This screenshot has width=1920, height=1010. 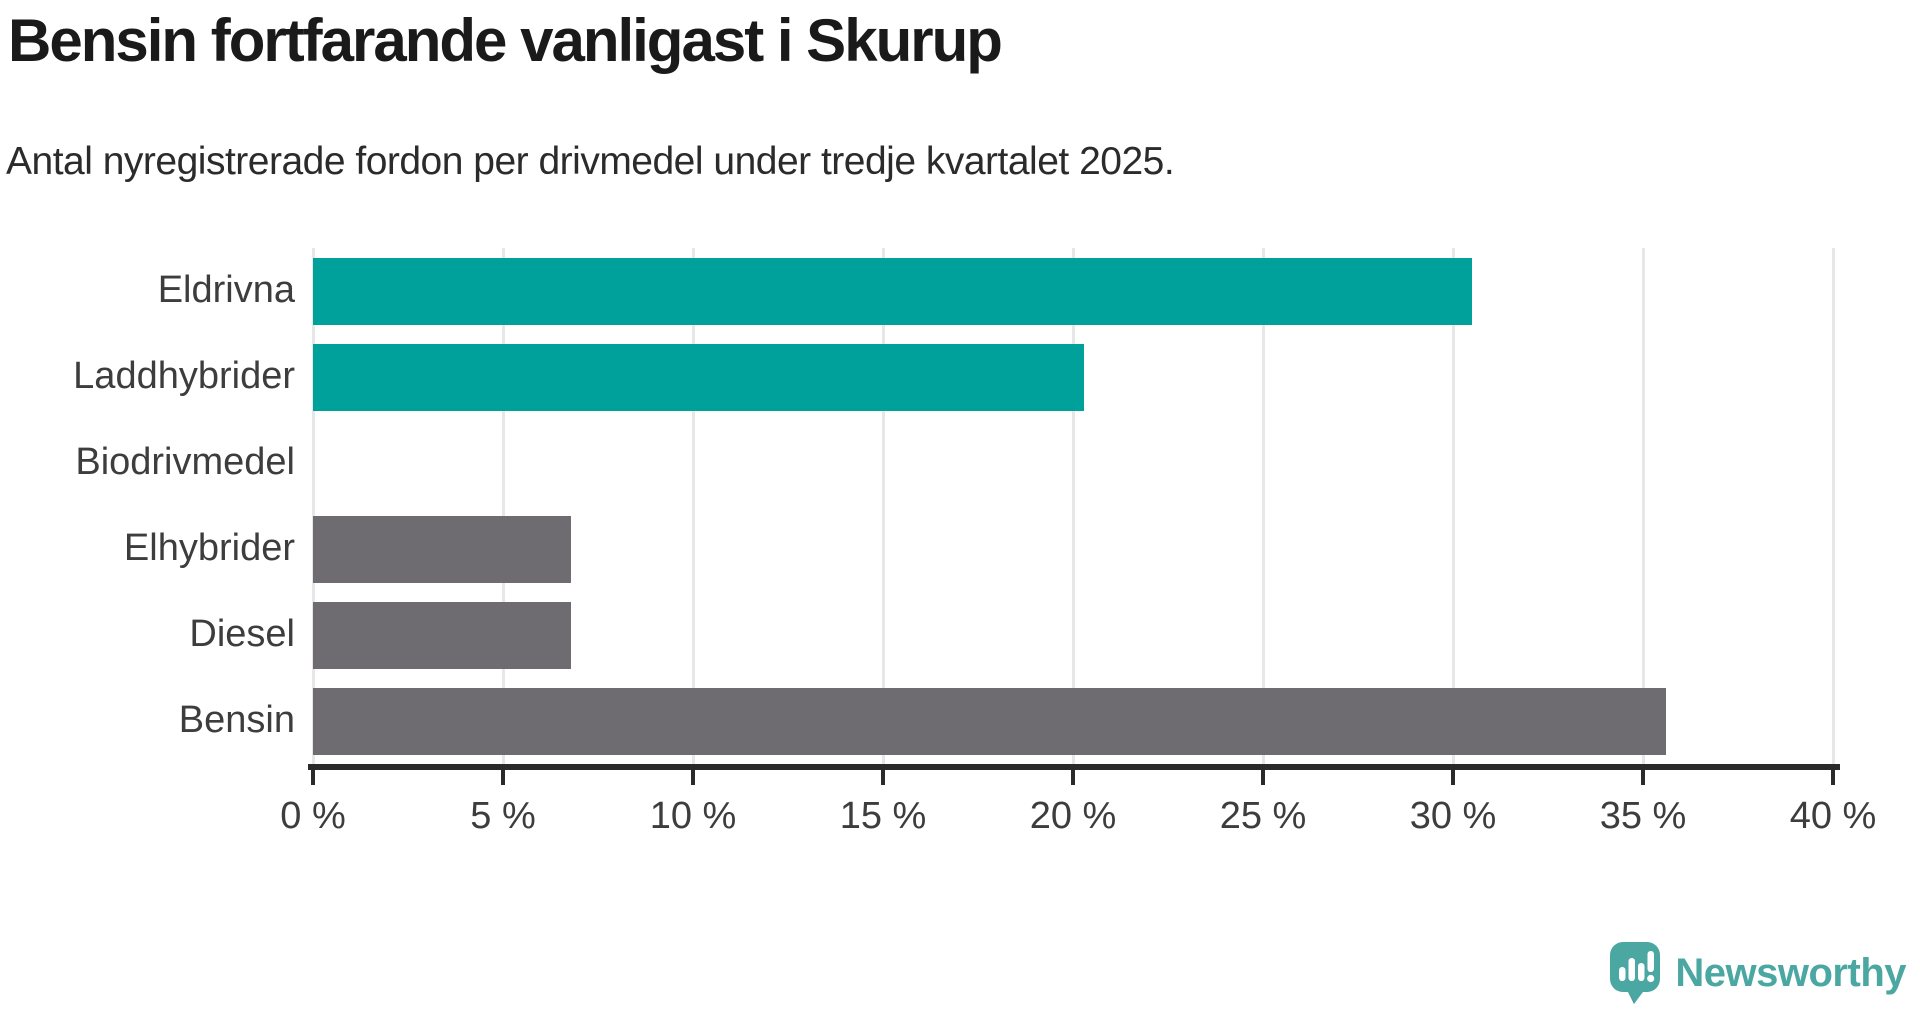 I want to click on brand-name: Newsworthy, so click(x=1790, y=972).